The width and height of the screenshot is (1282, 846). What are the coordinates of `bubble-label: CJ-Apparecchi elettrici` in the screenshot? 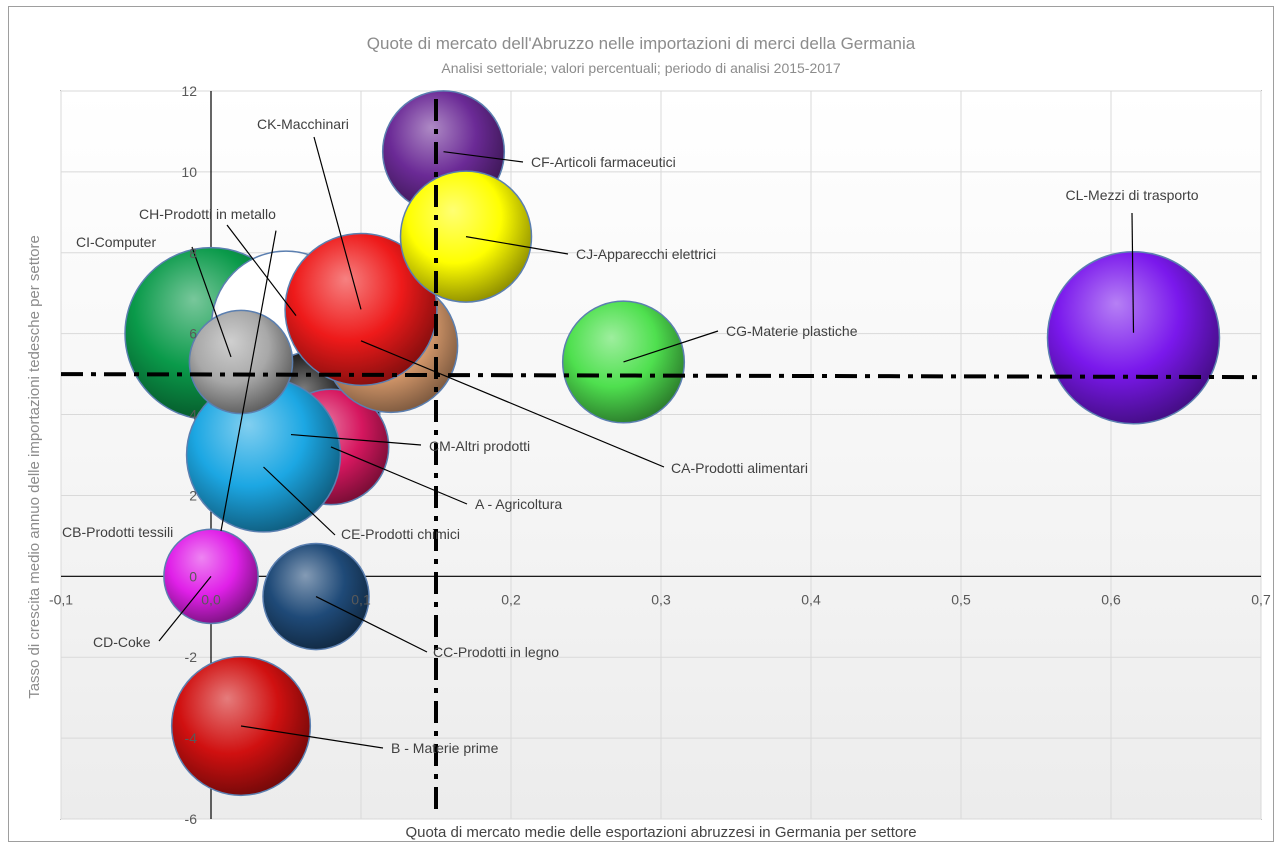 It's located at (646, 254).